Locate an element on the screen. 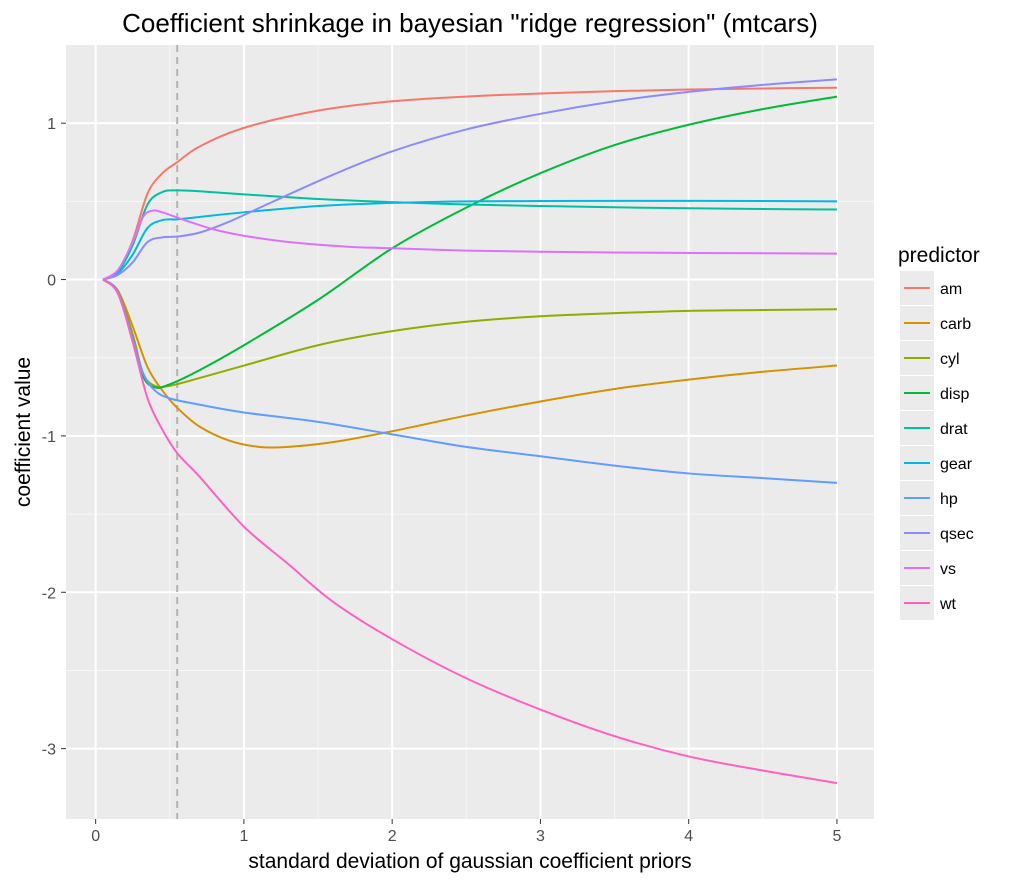 Image resolution: width=1024 pixels, height=884 pixels. series-line-vs is located at coordinates (469, 245).